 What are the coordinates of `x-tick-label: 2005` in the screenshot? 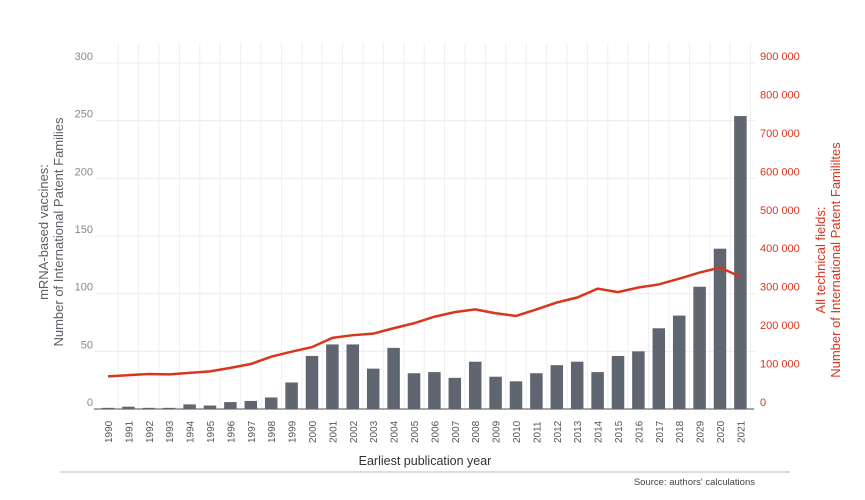 It's located at (415, 431).